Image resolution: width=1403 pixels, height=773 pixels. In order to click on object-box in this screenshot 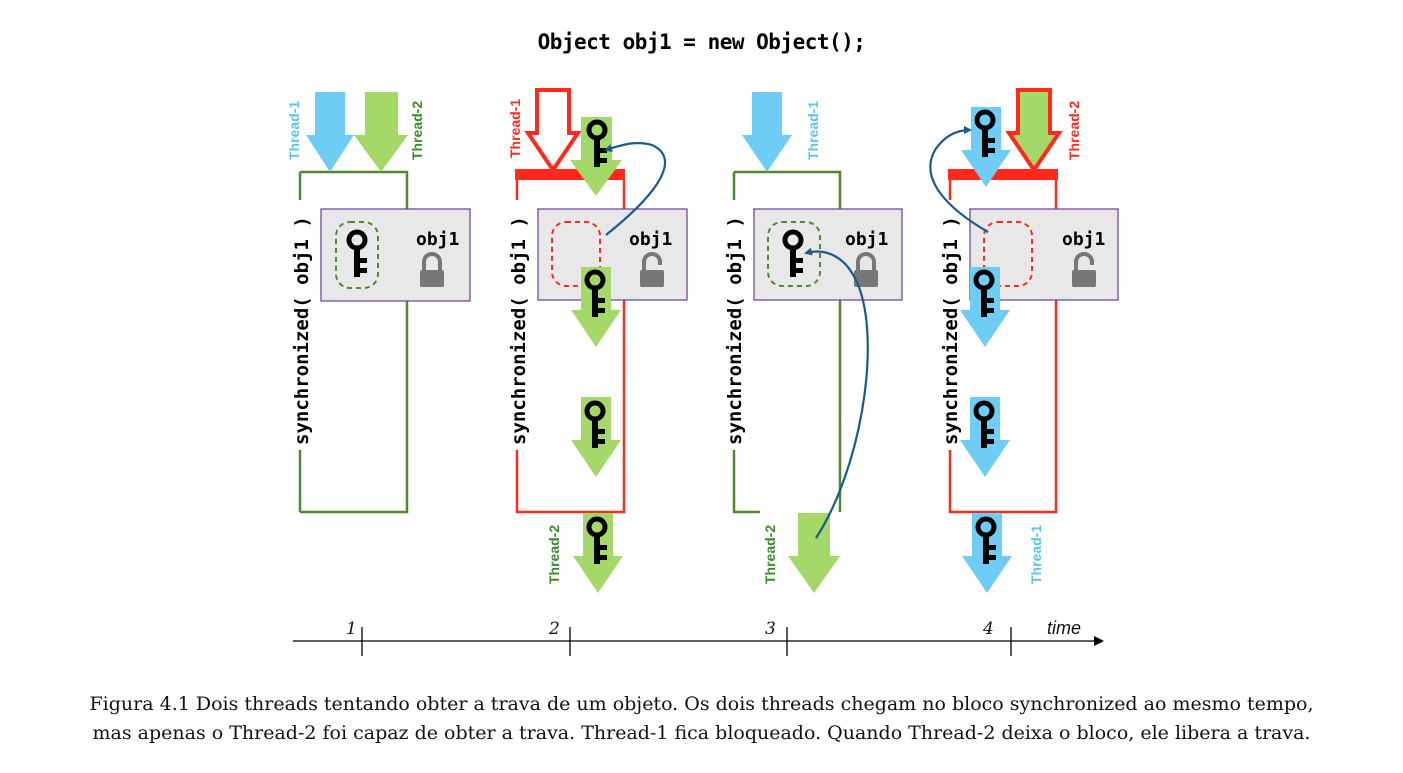, I will do `click(395, 255)`.